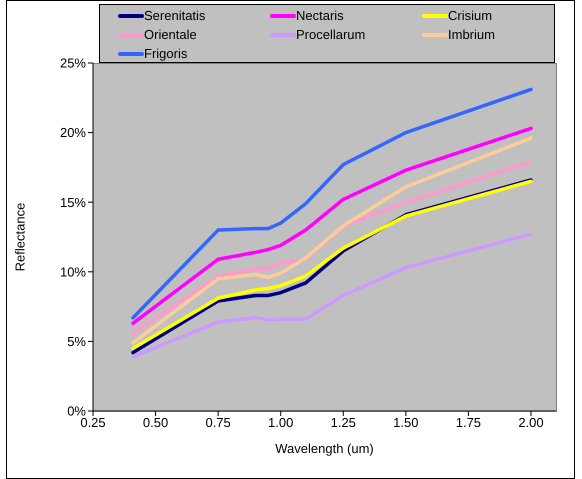 This screenshot has width=582, height=479. What do you see at coordinates (166, 54) in the screenshot?
I see `legend-label: Frigoris` at bounding box center [166, 54].